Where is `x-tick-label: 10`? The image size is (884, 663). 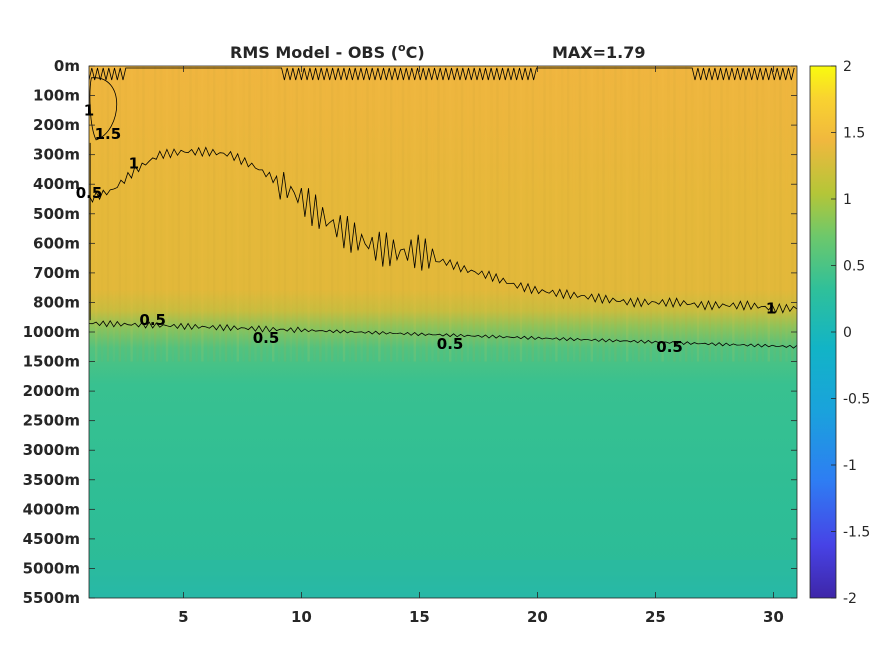 x-tick-label: 10 is located at coordinates (301, 617).